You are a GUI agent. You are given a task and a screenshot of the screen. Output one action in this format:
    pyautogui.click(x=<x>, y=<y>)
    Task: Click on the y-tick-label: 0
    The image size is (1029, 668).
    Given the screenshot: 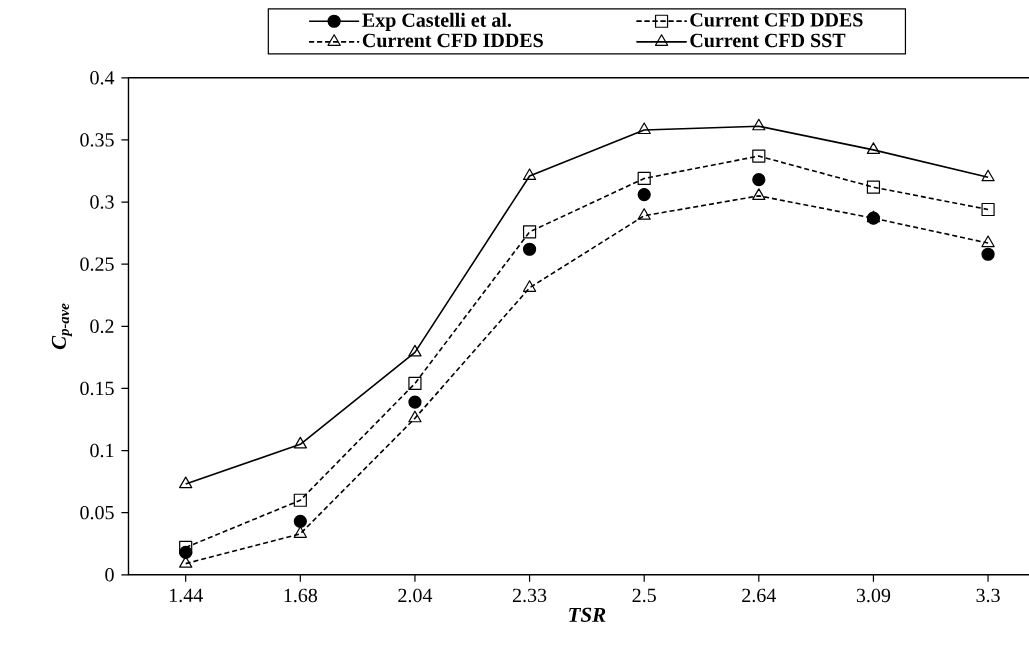 What is the action you would take?
    pyautogui.click(x=109, y=575)
    